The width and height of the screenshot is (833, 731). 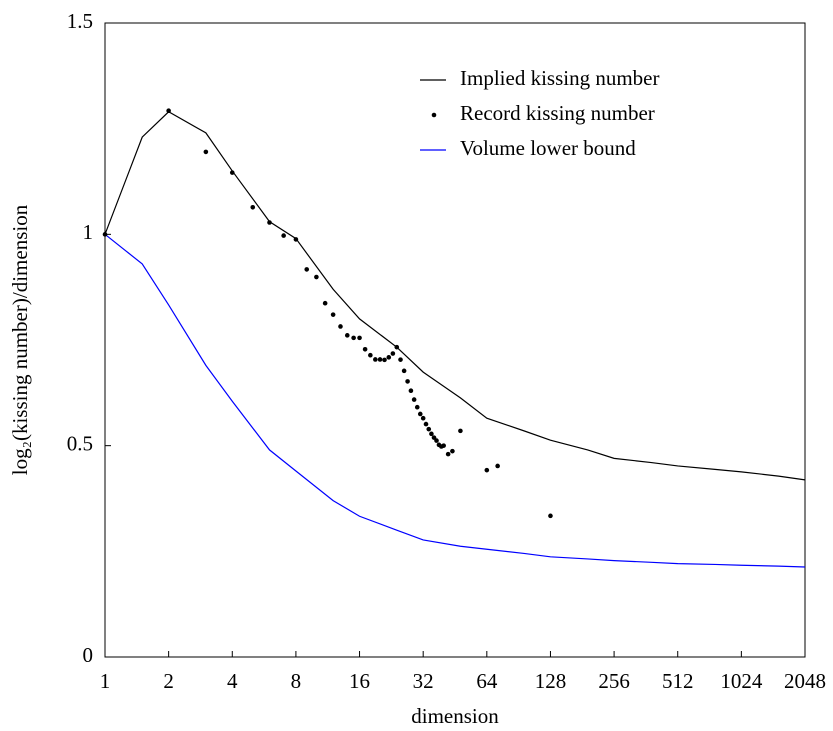 What do you see at coordinates (80, 21) in the screenshot?
I see `y-tick-label: 1.5` at bounding box center [80, 21].